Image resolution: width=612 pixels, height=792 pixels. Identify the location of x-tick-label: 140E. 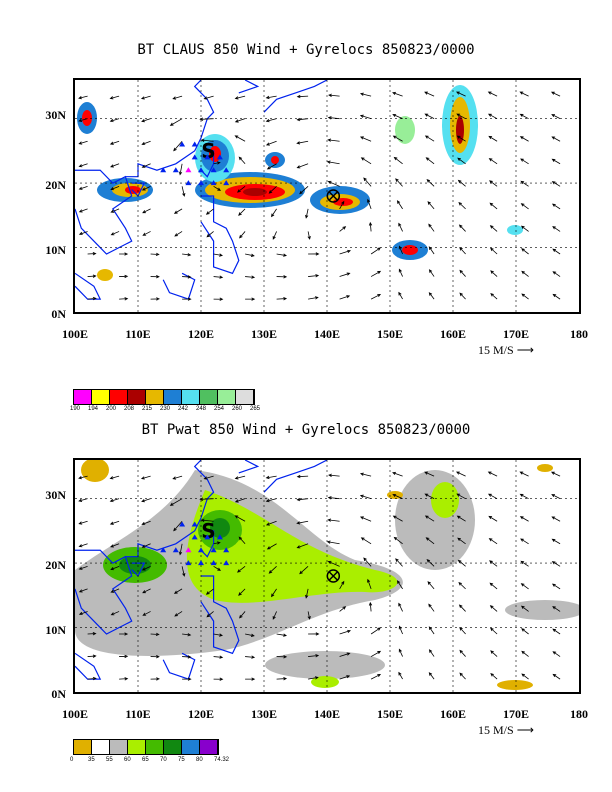
(327, 334).